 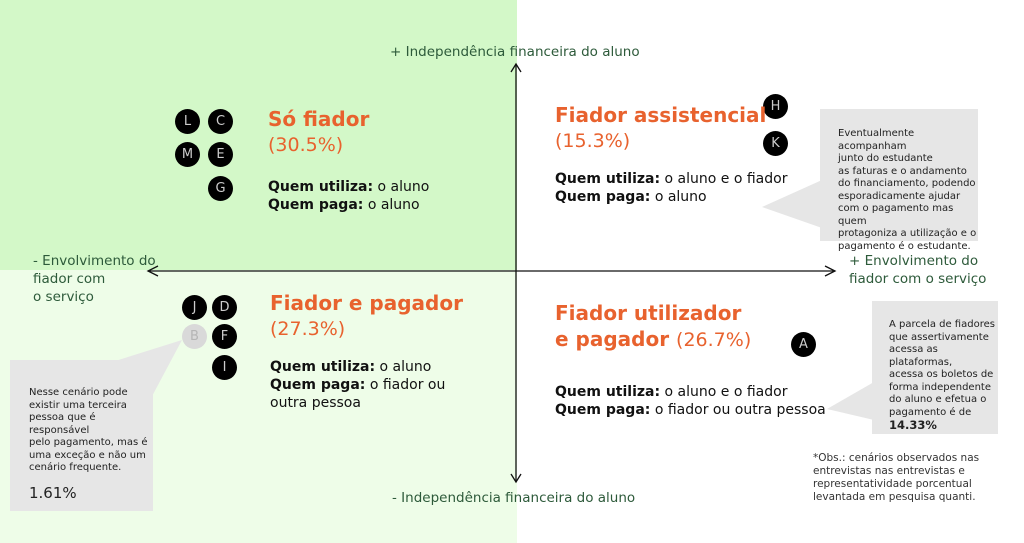 I want to click on marker-G: G, so click(x=220, y=188).